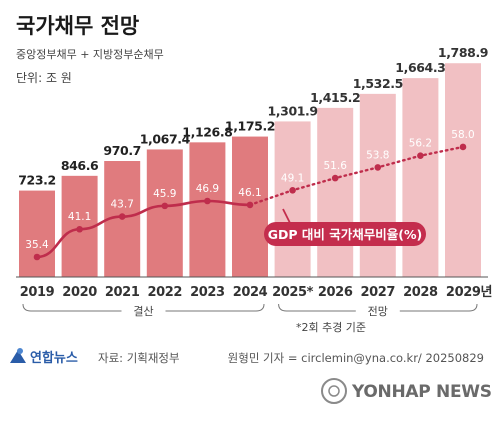 Image resolution: width=500 pixels, height=421 pixels. I want to click on watermark-globe-inner-icon, so click(334, 391).